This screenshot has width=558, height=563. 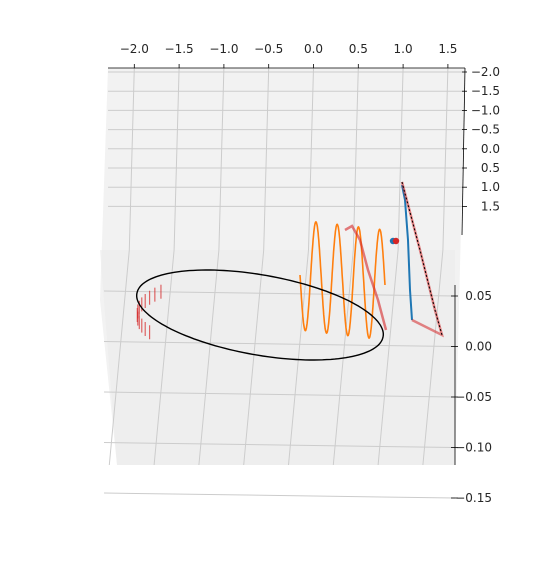 What do you see at coordinates (134, 49) in the screenshot?
I see `x-tick-label: −2.0` at bounding box center [134, 49].